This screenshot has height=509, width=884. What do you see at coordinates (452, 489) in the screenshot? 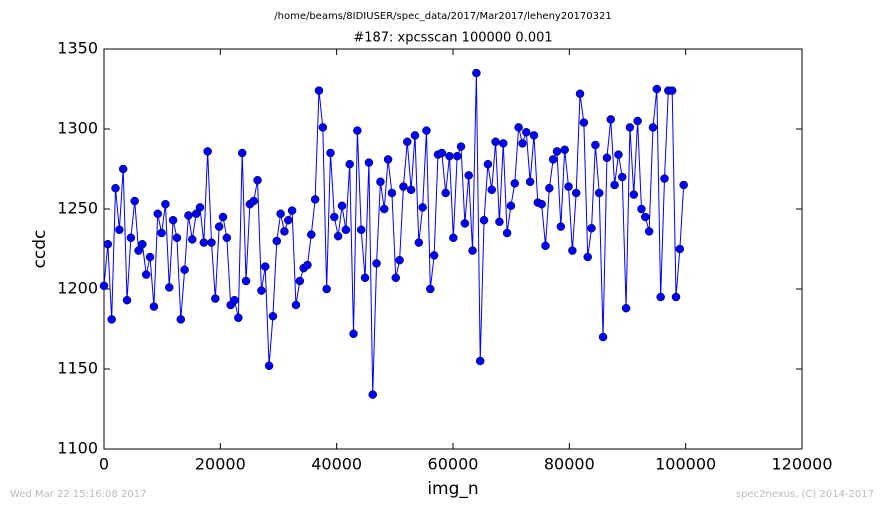
I see `x-axis-label: img_n` at bounding box center [452, 489].